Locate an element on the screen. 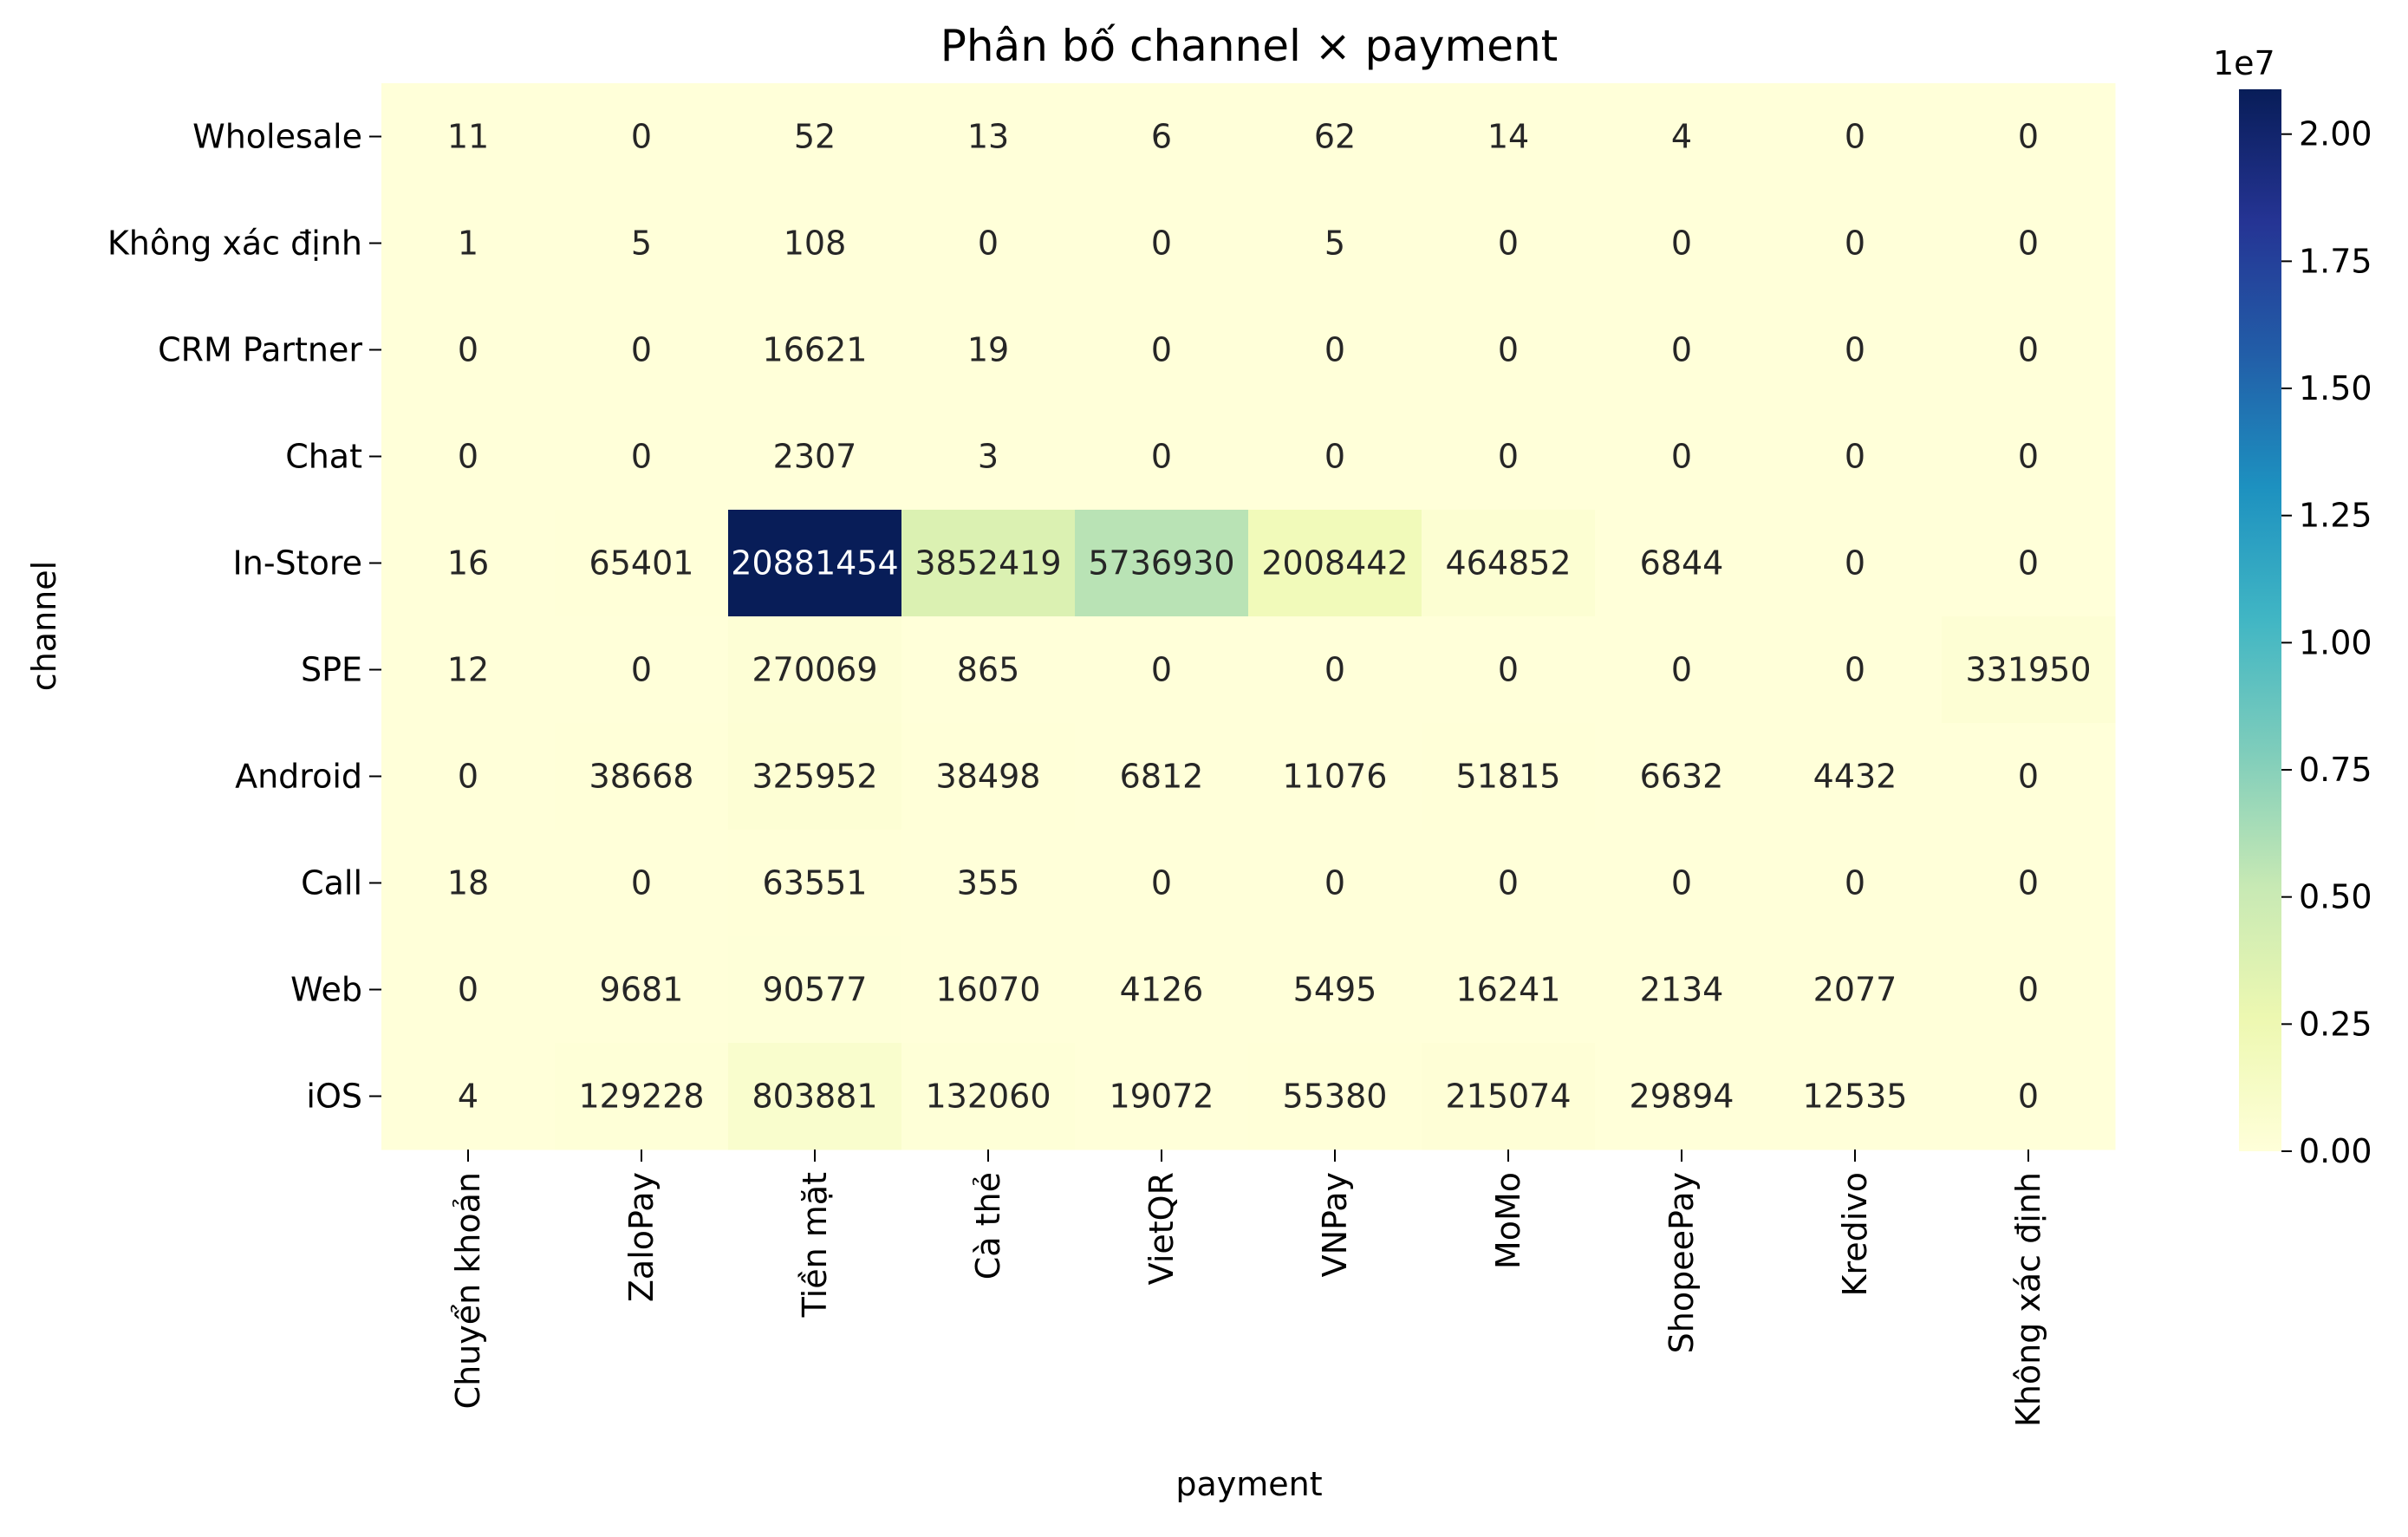 This screenshot has width=2408, height=1537. y-tick-label: Android is located at coordinates (298, 777).